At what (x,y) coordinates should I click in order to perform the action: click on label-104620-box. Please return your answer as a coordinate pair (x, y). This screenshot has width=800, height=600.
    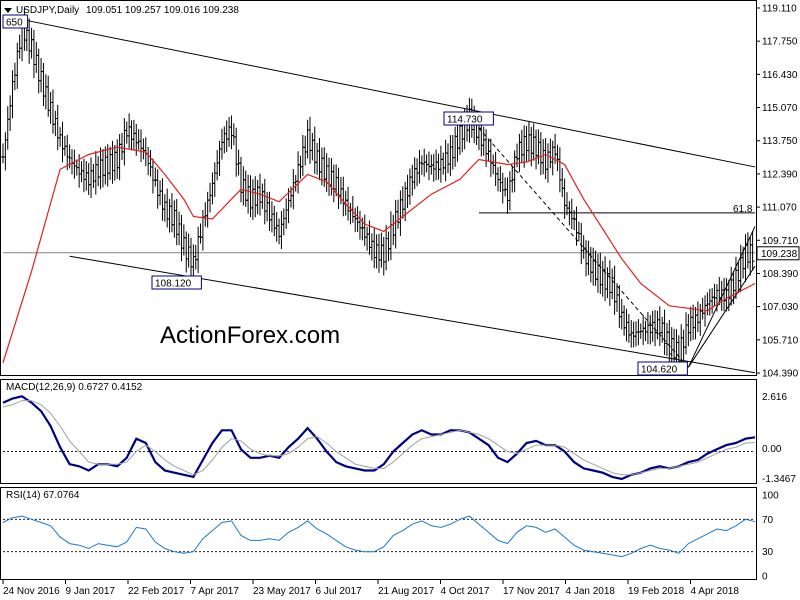
    Looking at the image, I should click on (662, 368).